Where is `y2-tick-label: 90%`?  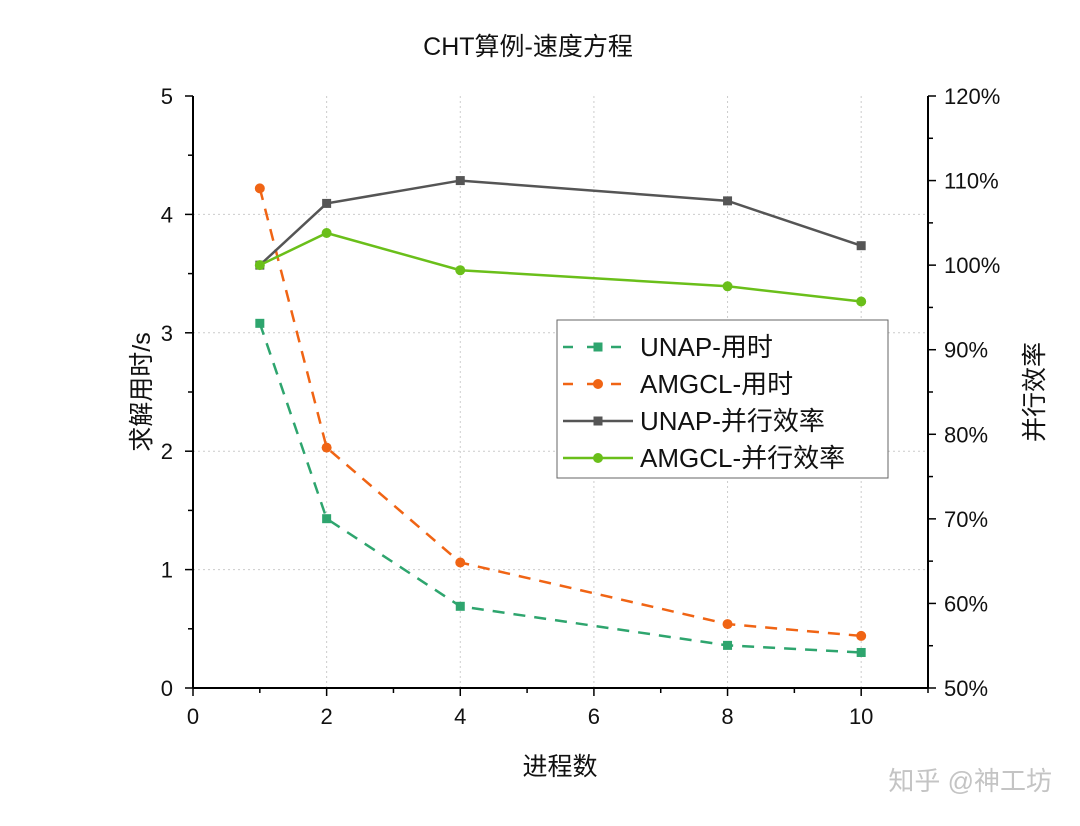
y2-tick-label: 90% is located at coordinates (966, 350).